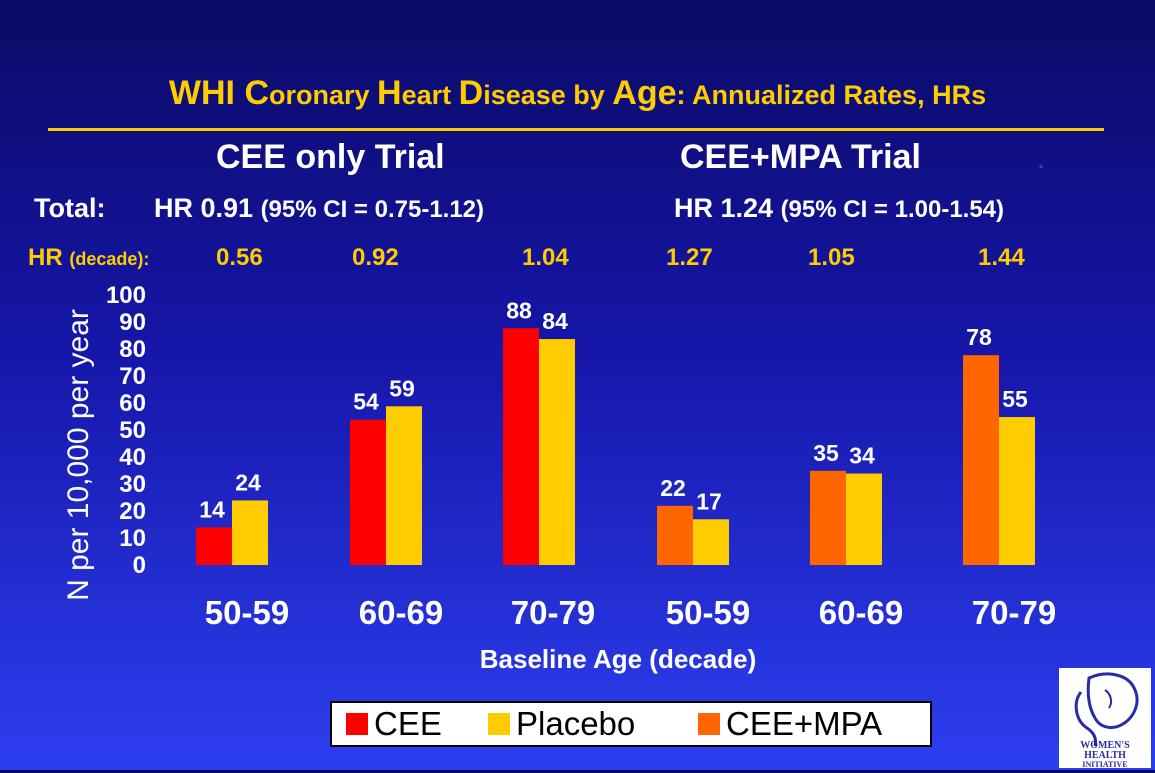 The height and width of the screenshot is (773, 1155). Describe the element at coordinates (831, 257) in the screenshot. I see `hr-value: 1.05` at that location.